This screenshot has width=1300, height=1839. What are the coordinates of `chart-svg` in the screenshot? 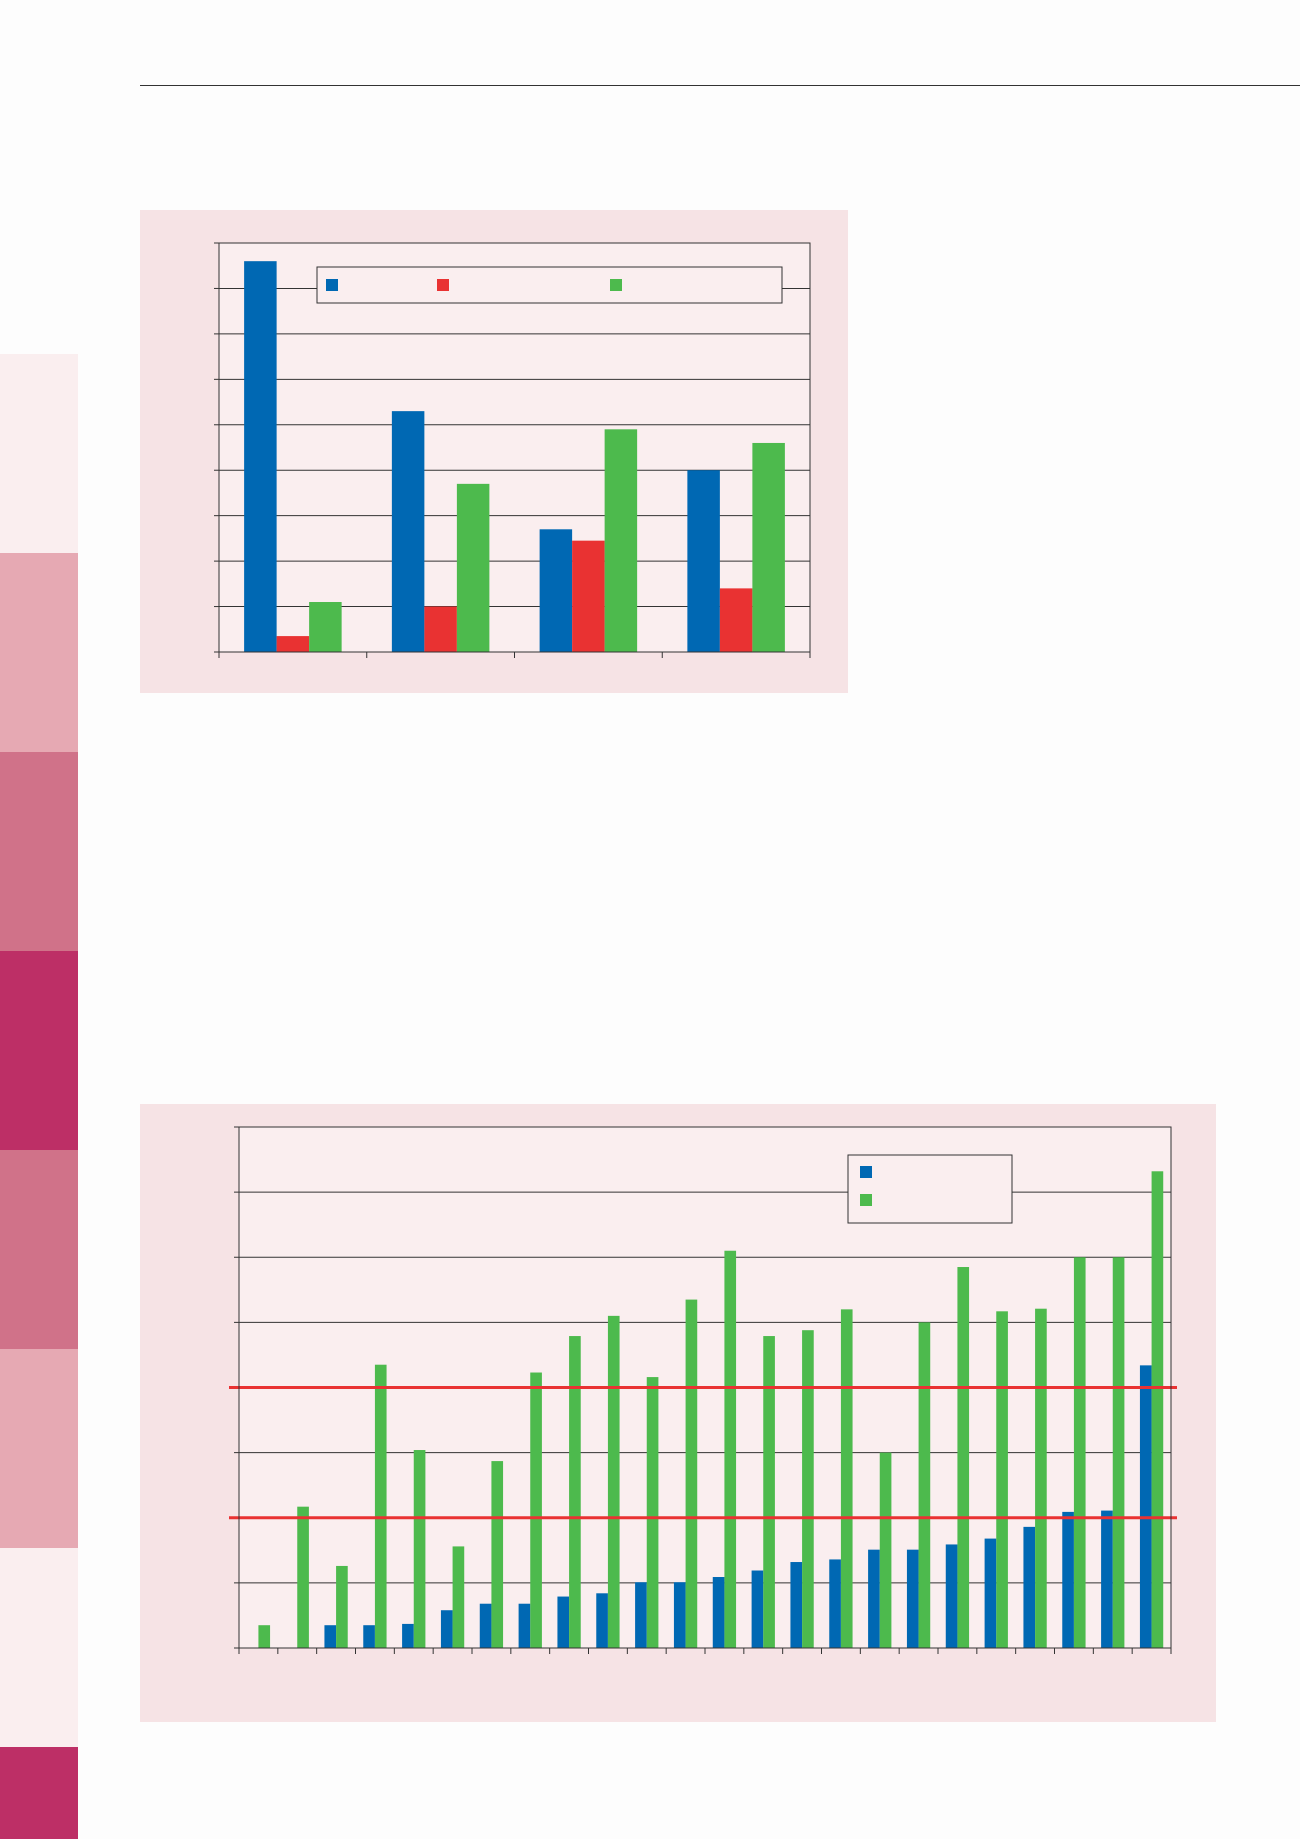 It's located at (494, 451).